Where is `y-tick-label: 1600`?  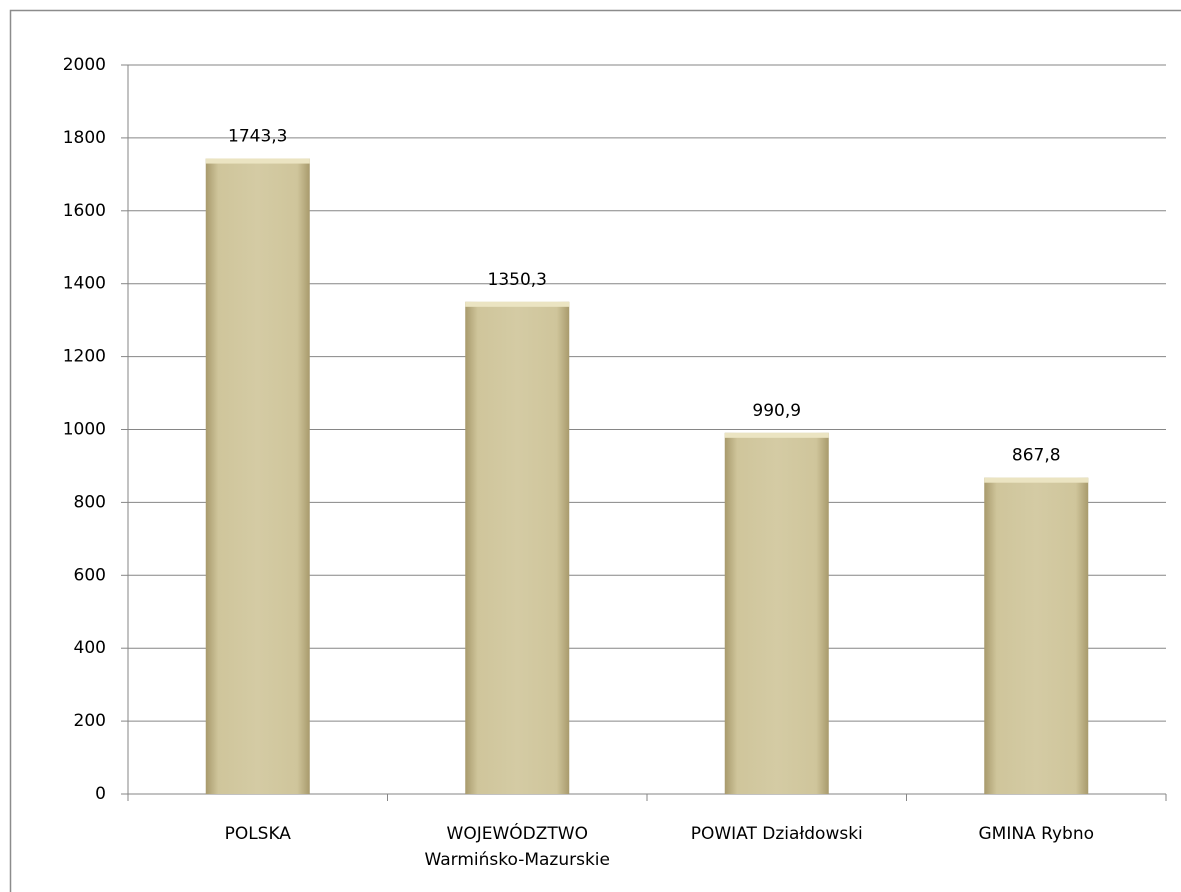 y-tick-label: 1600 is located at coordinates (84, 211).